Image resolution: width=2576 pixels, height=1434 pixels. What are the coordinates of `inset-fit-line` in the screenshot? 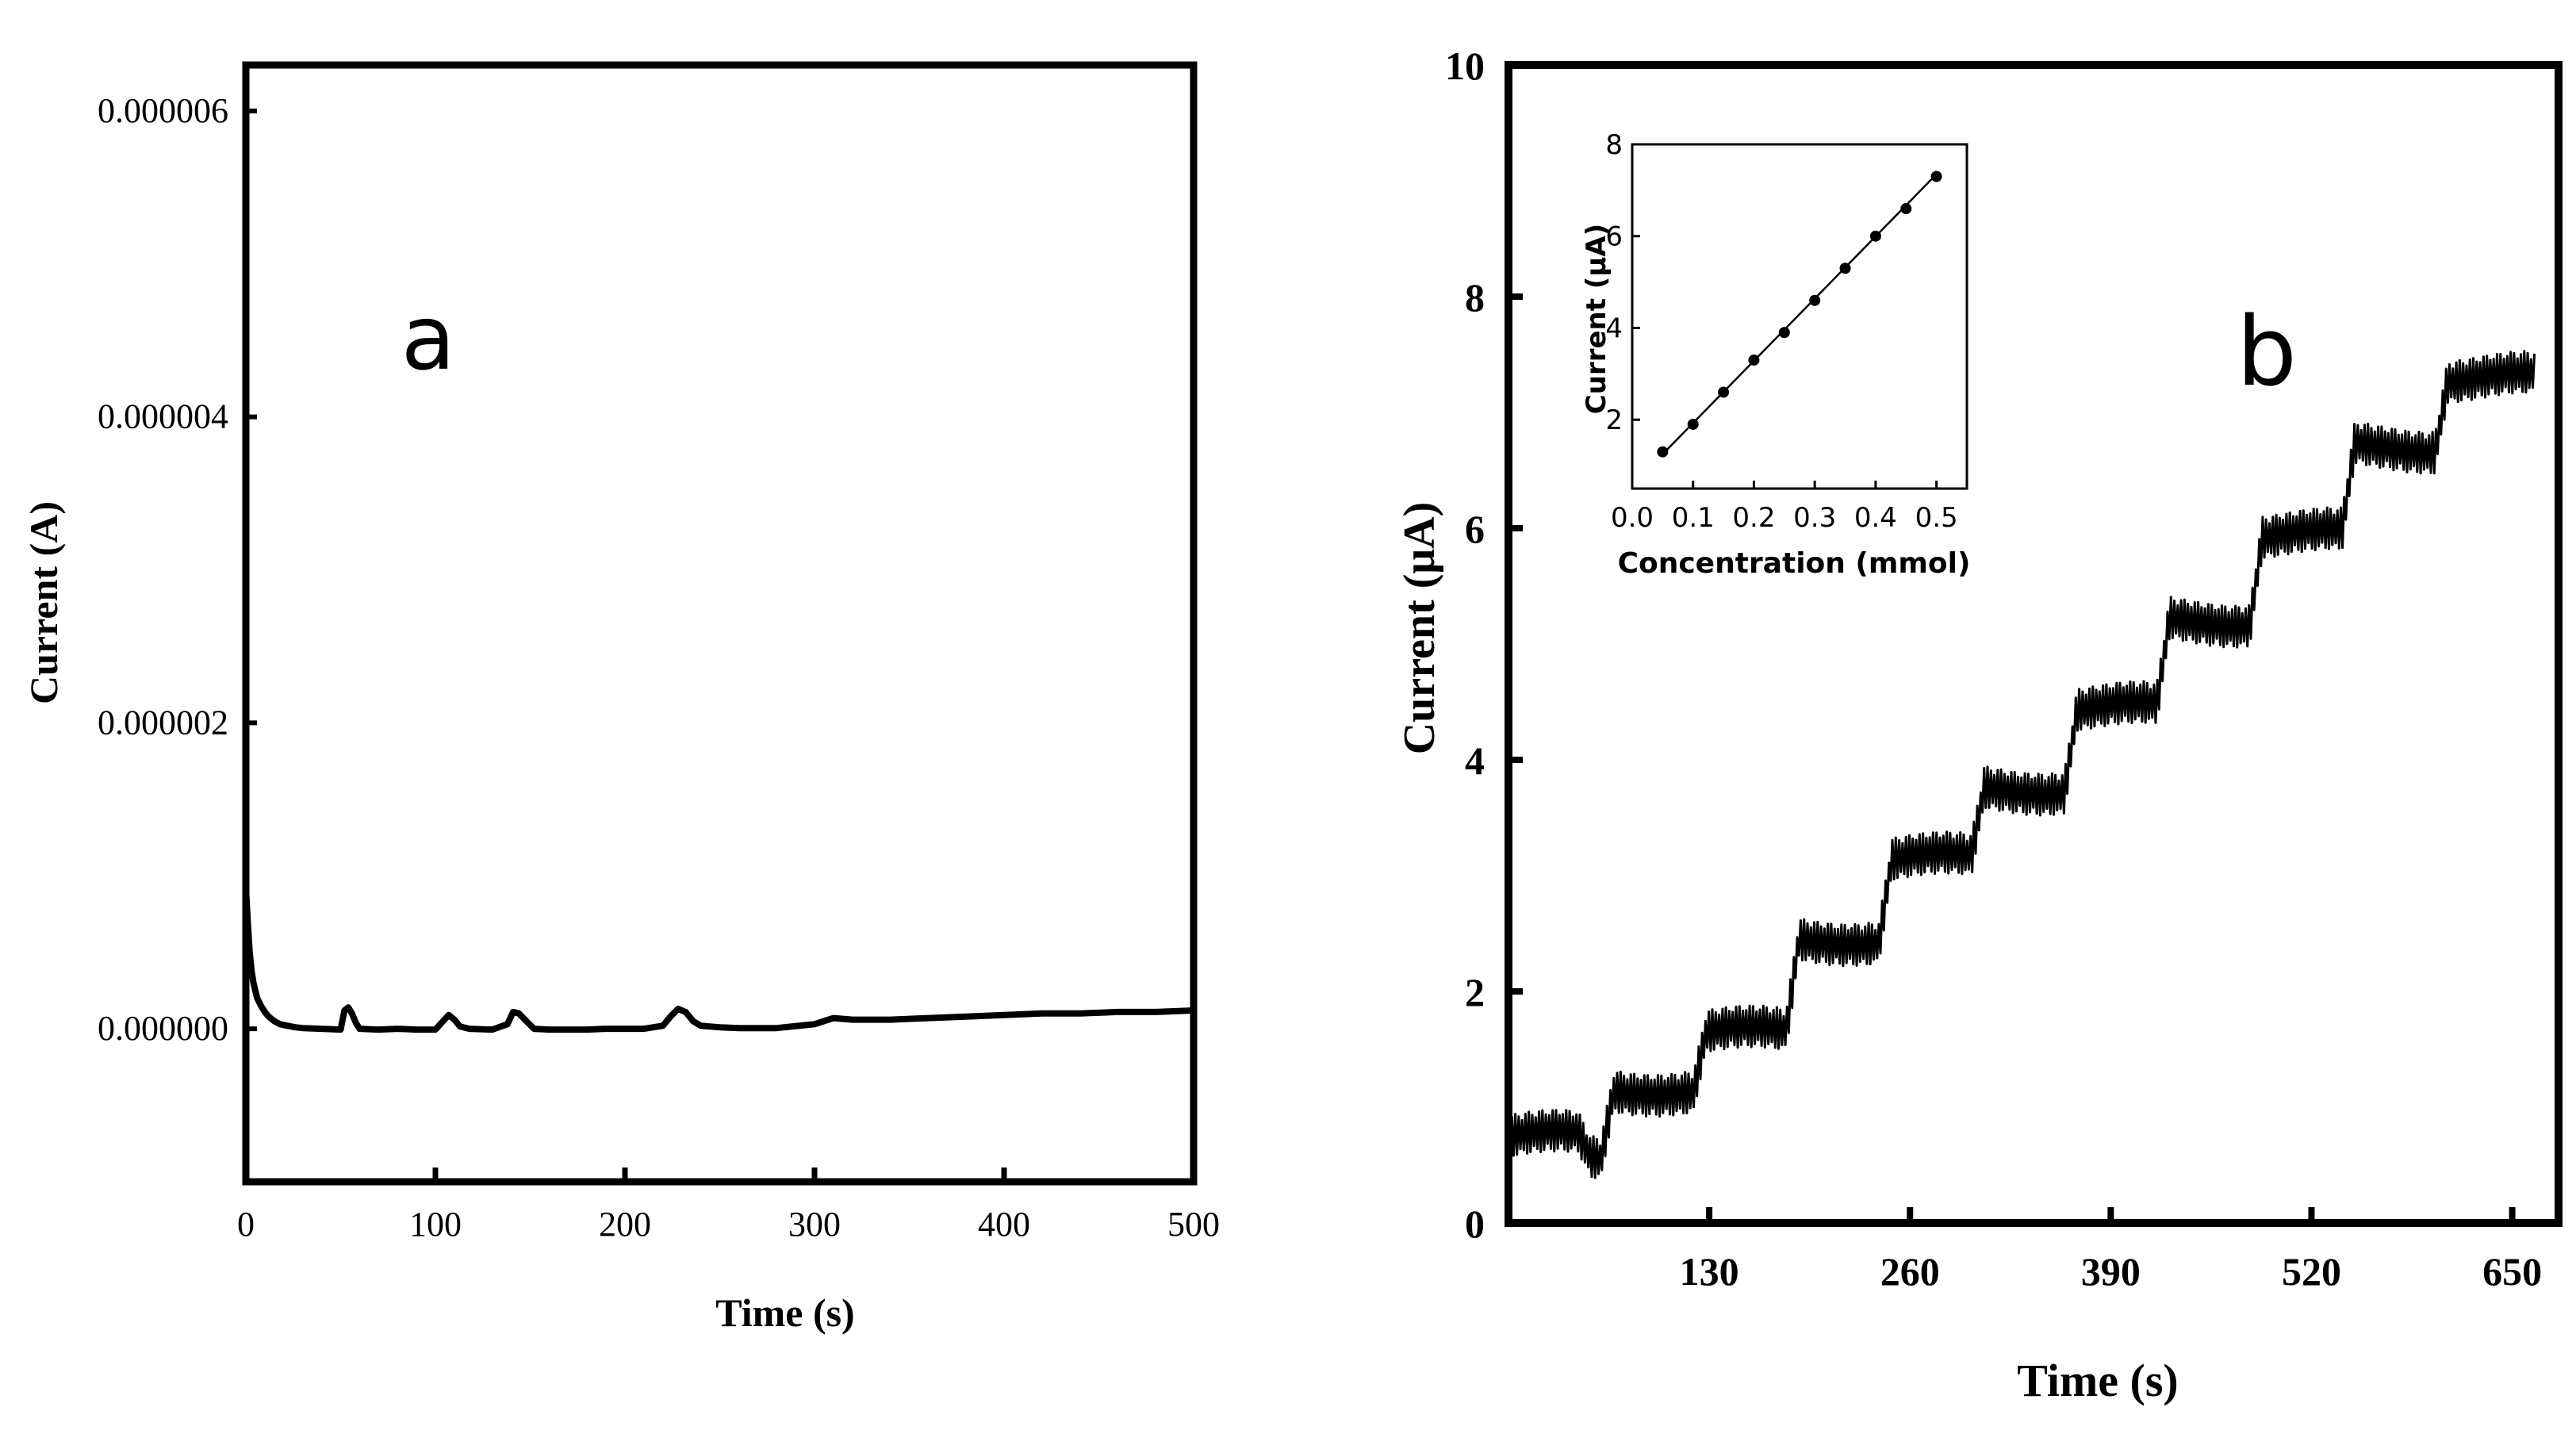 It's located at (1800, 314).